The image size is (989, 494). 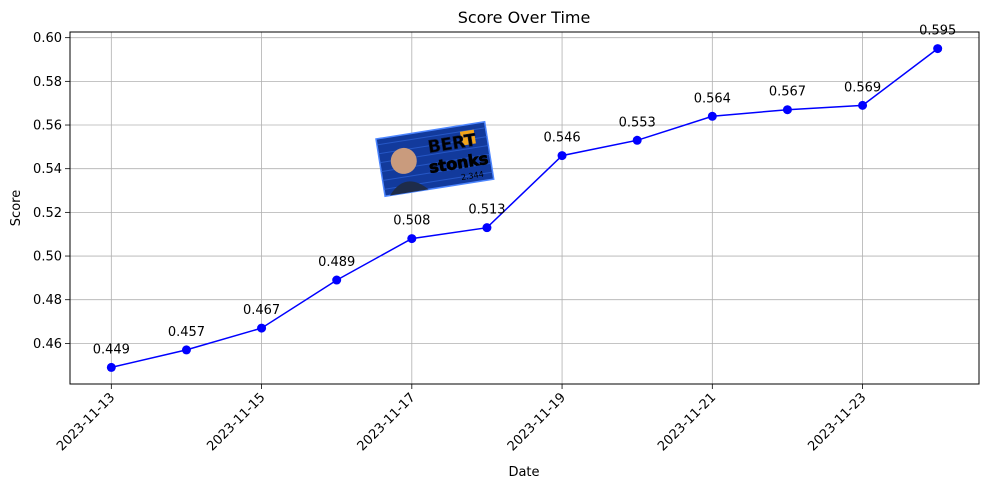 I want to click on y-tick-label: 0.54, so click(x=47, y=169).